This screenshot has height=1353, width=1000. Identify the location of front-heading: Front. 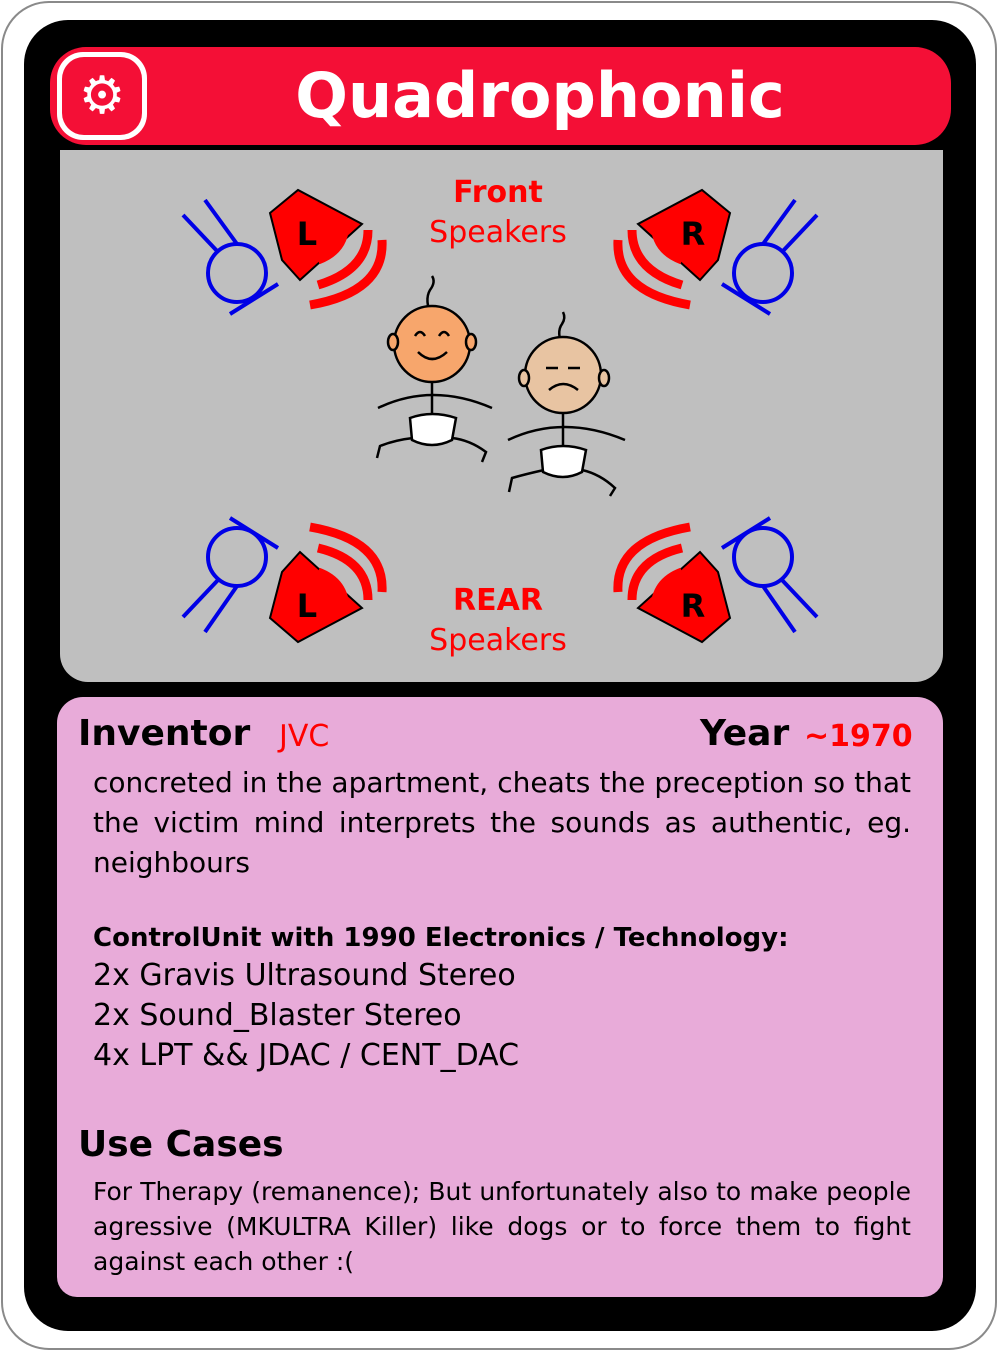
(498, 192).